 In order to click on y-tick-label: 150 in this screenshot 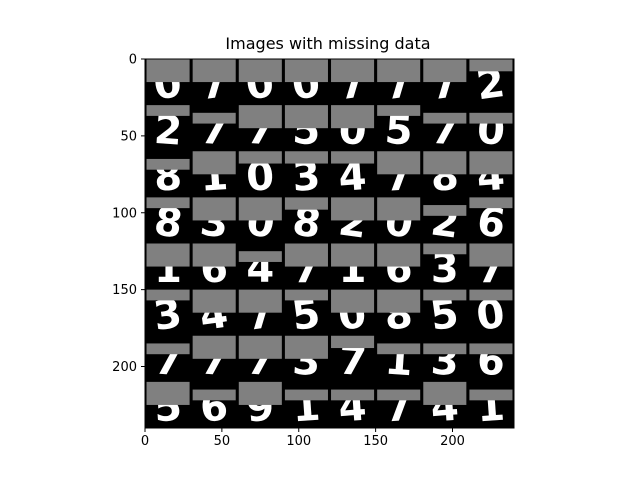, I will do `click(124, 290)`.